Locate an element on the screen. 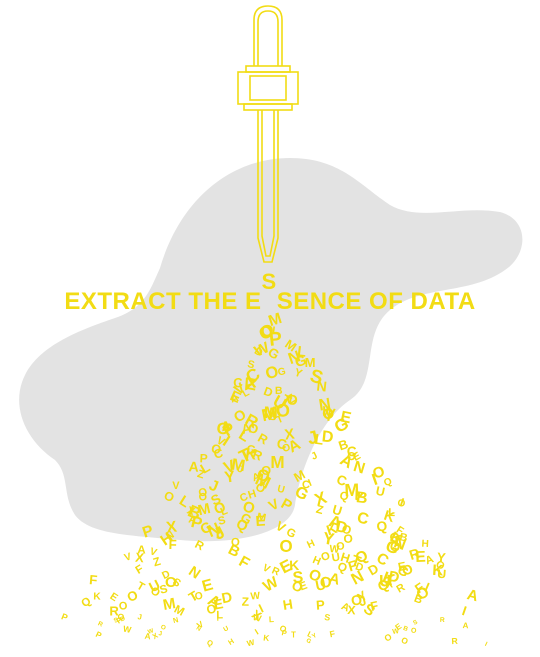 The height and width of the screenshot is (657, 540). pile-letter: V is located at coordinates (265, 568).